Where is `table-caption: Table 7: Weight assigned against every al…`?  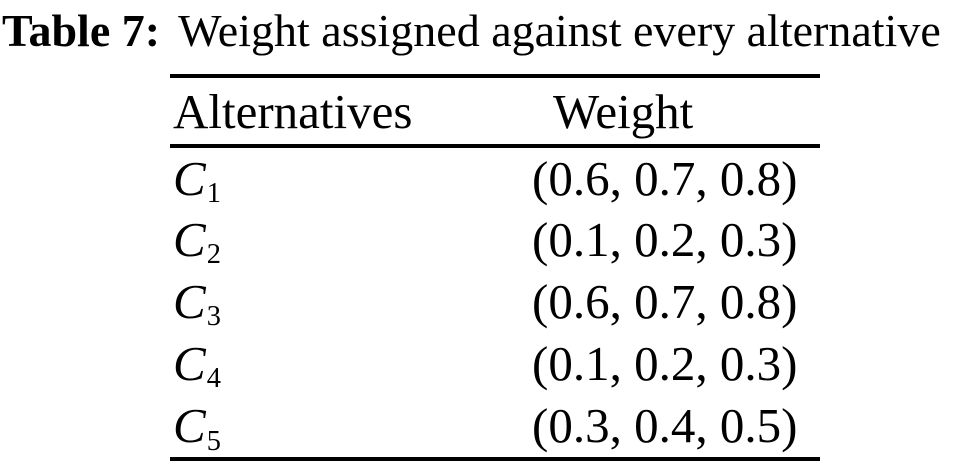
table-caption: Table 7: Weight assigned against every al… is located at coordinates (488, 31).